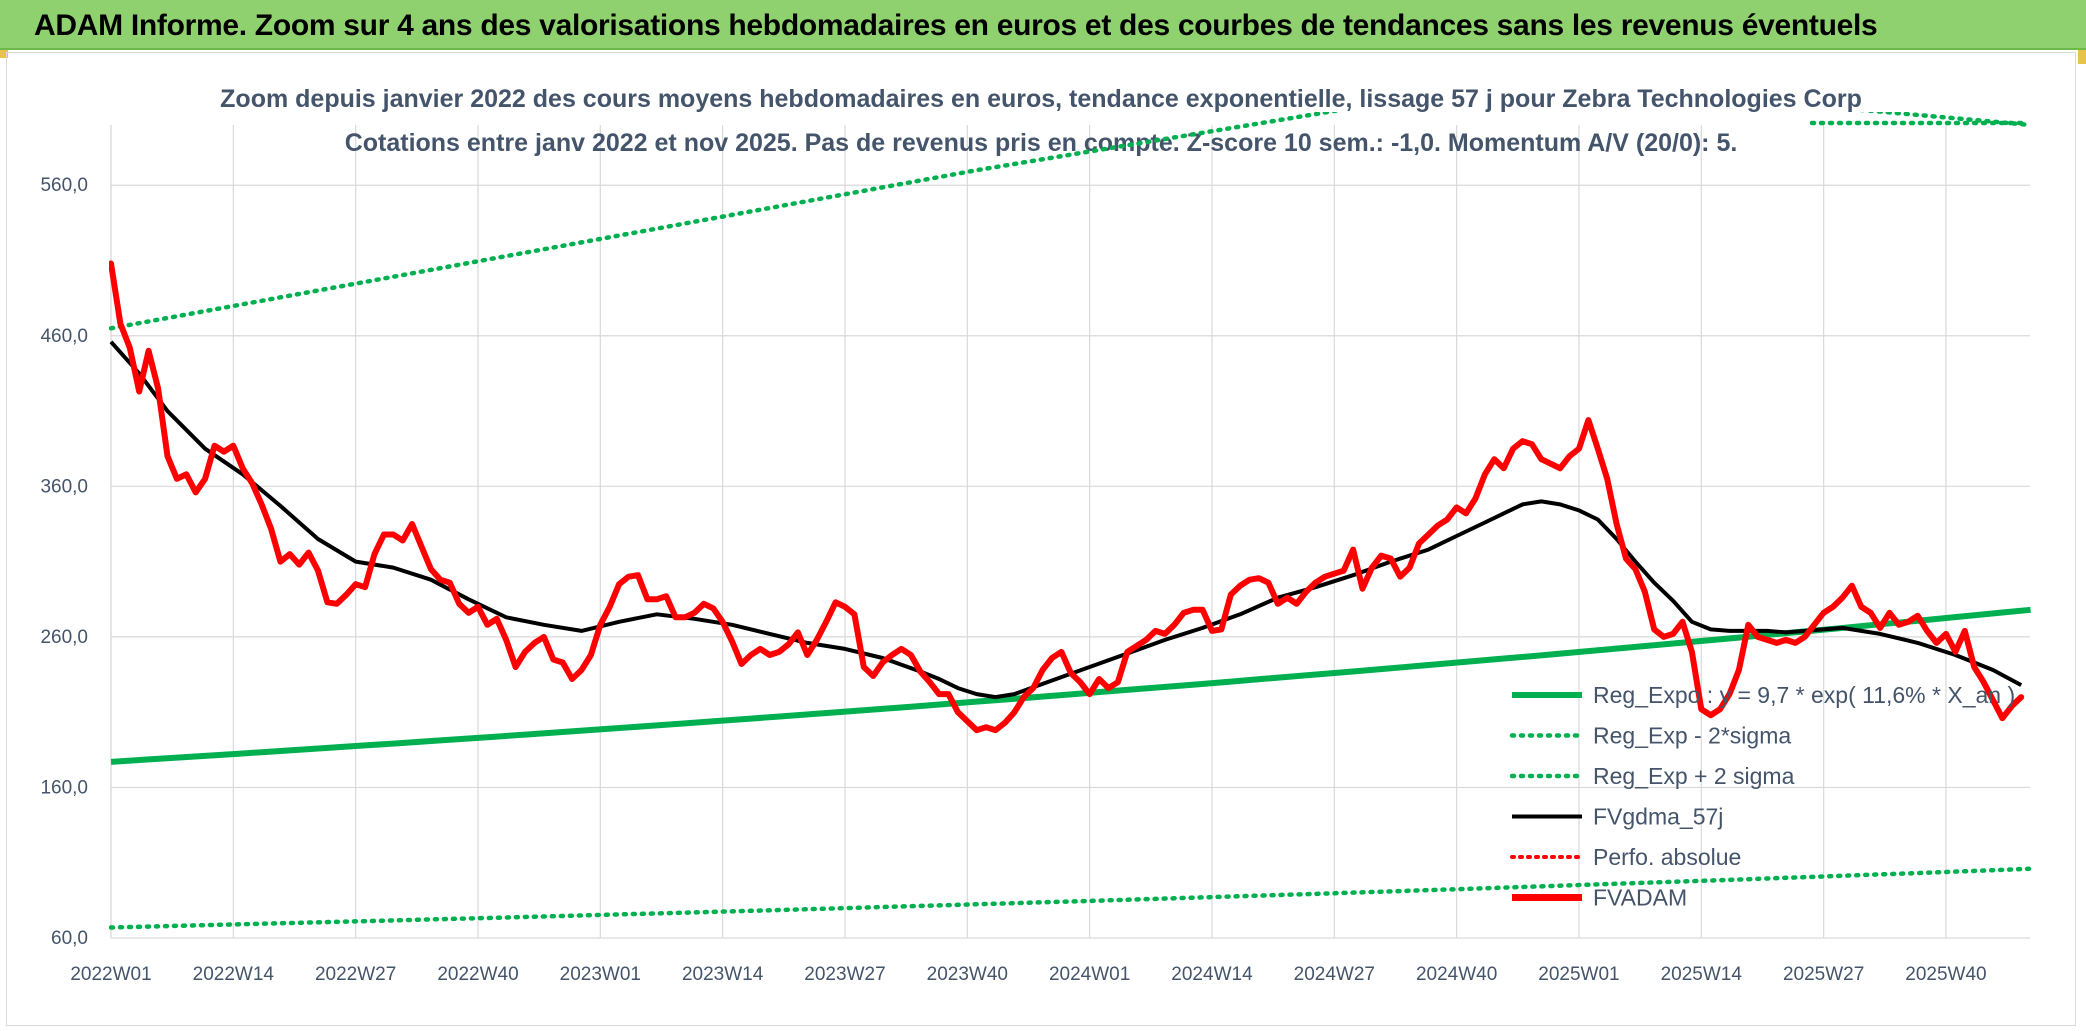 This screenshot has width=2086, height=1031. I want to click on x-tick-label: 2023W27, so click(844, 974).